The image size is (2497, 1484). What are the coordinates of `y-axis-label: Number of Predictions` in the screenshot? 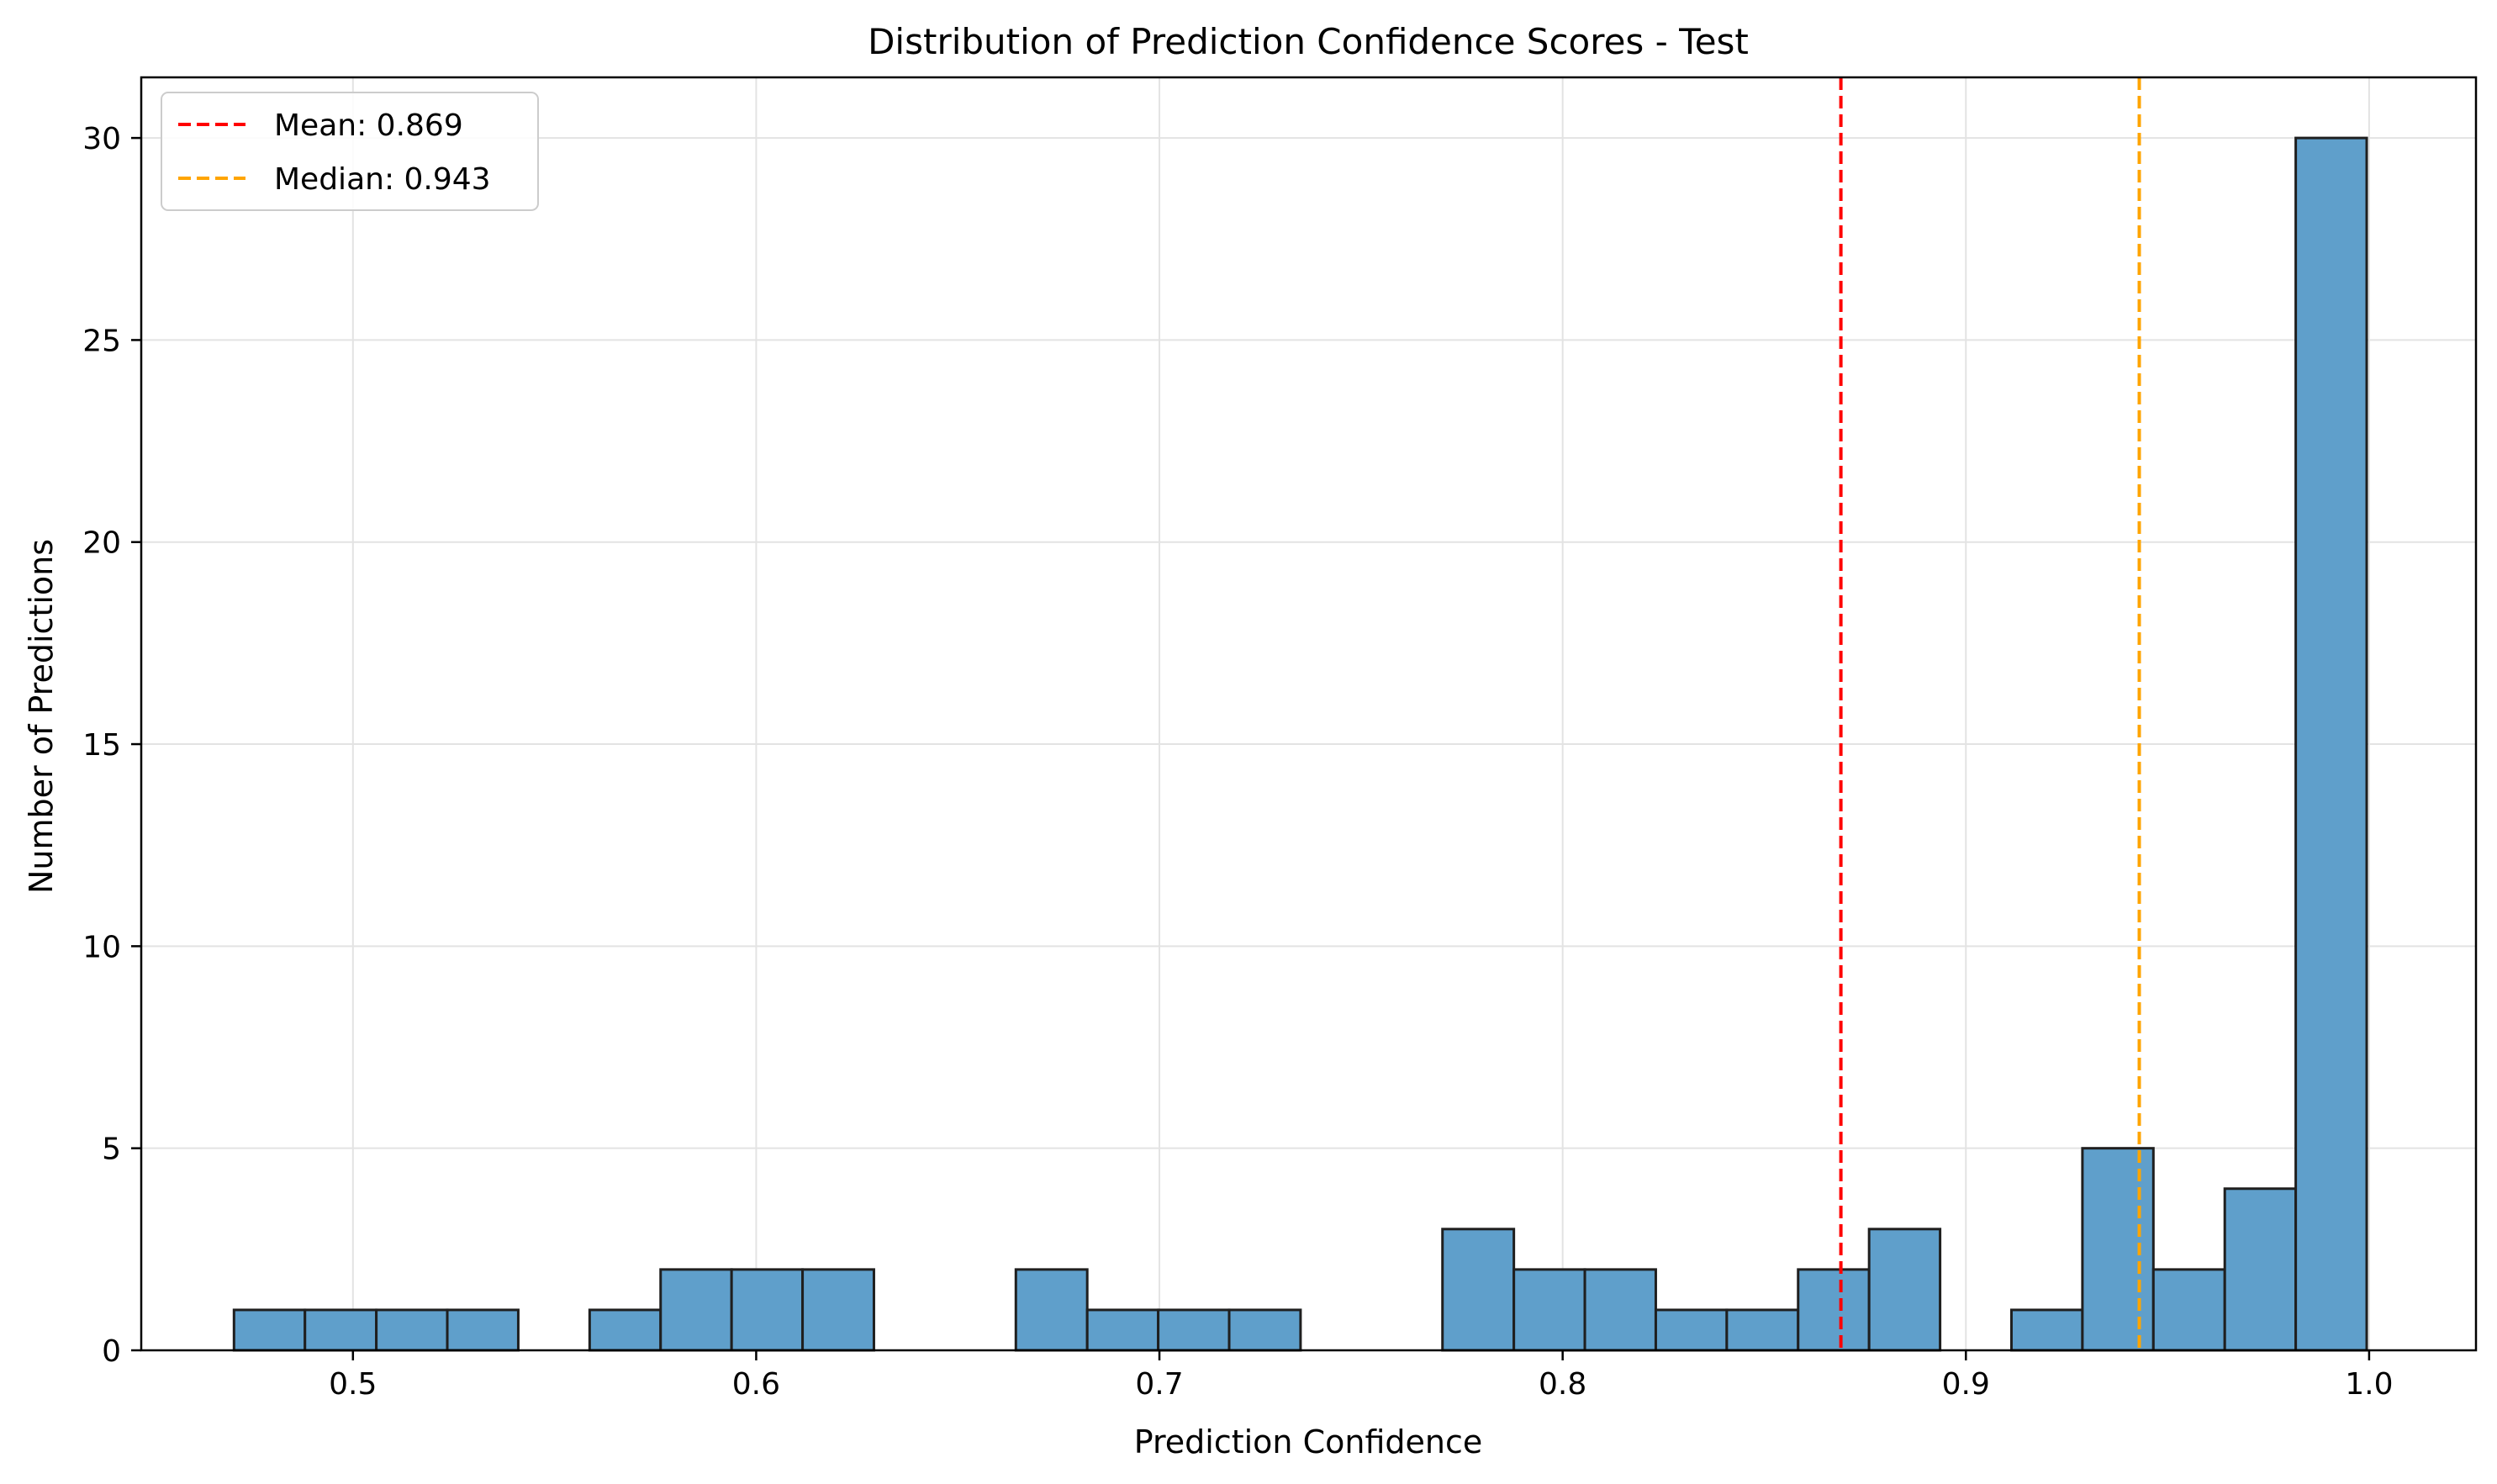 It's located at (41, 716).